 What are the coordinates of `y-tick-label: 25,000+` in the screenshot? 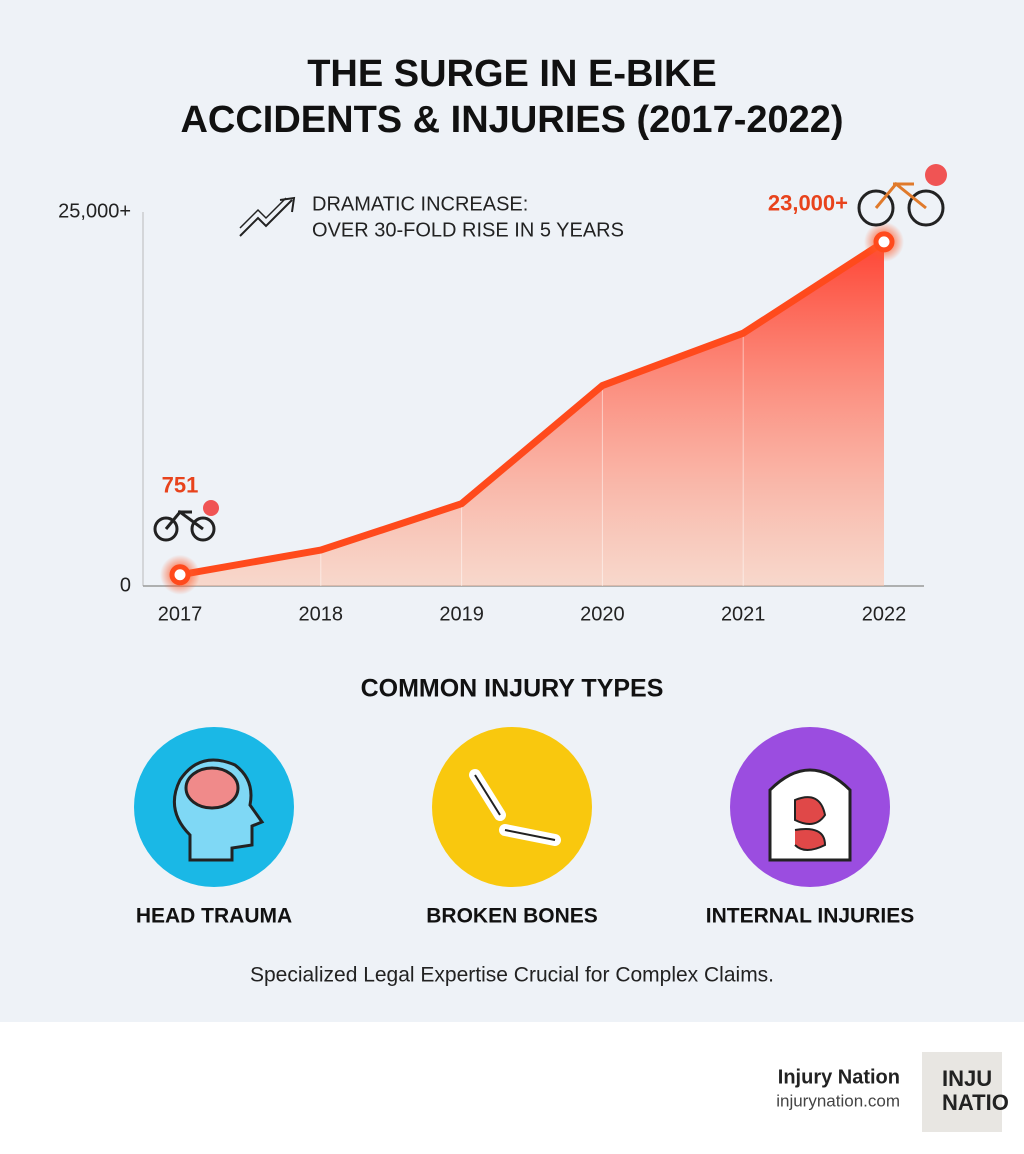 It's located at (94, 211).